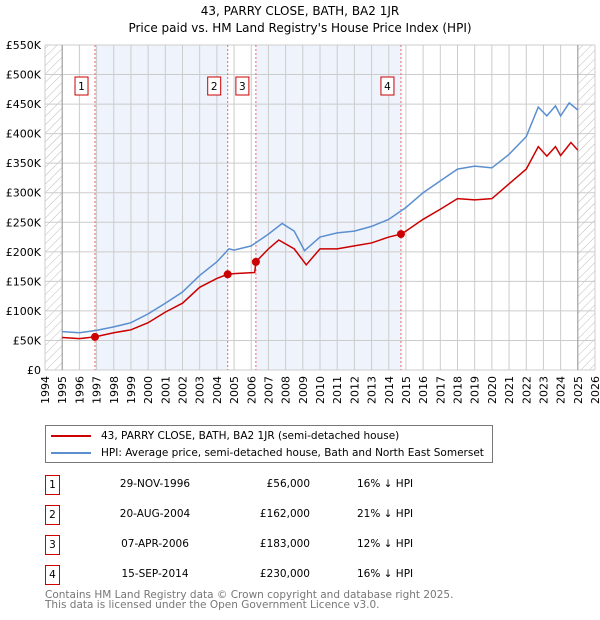  Describe the element at coordinates (200, 390) in the screenshot. I see `x-tick-label: 2003` at that location.